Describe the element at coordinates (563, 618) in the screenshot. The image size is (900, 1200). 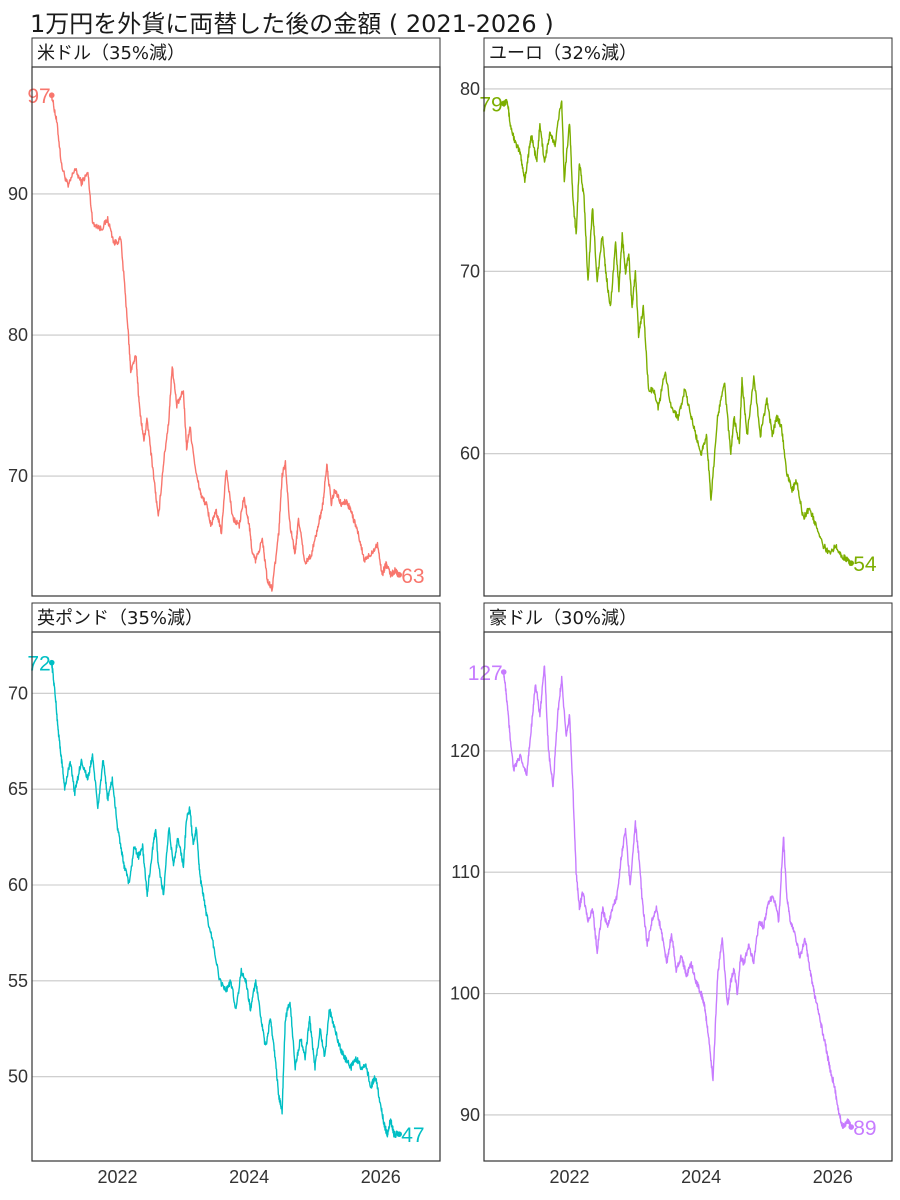
I see `strip-label: 豪ドル（30%減）` at that location.